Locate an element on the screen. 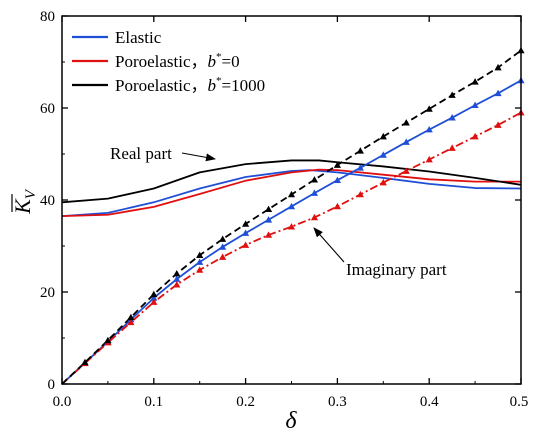 Image resolution: width=550 pixels, height=438 pixels. y-axis-title-sub: V is located at coordinates (31, 193).